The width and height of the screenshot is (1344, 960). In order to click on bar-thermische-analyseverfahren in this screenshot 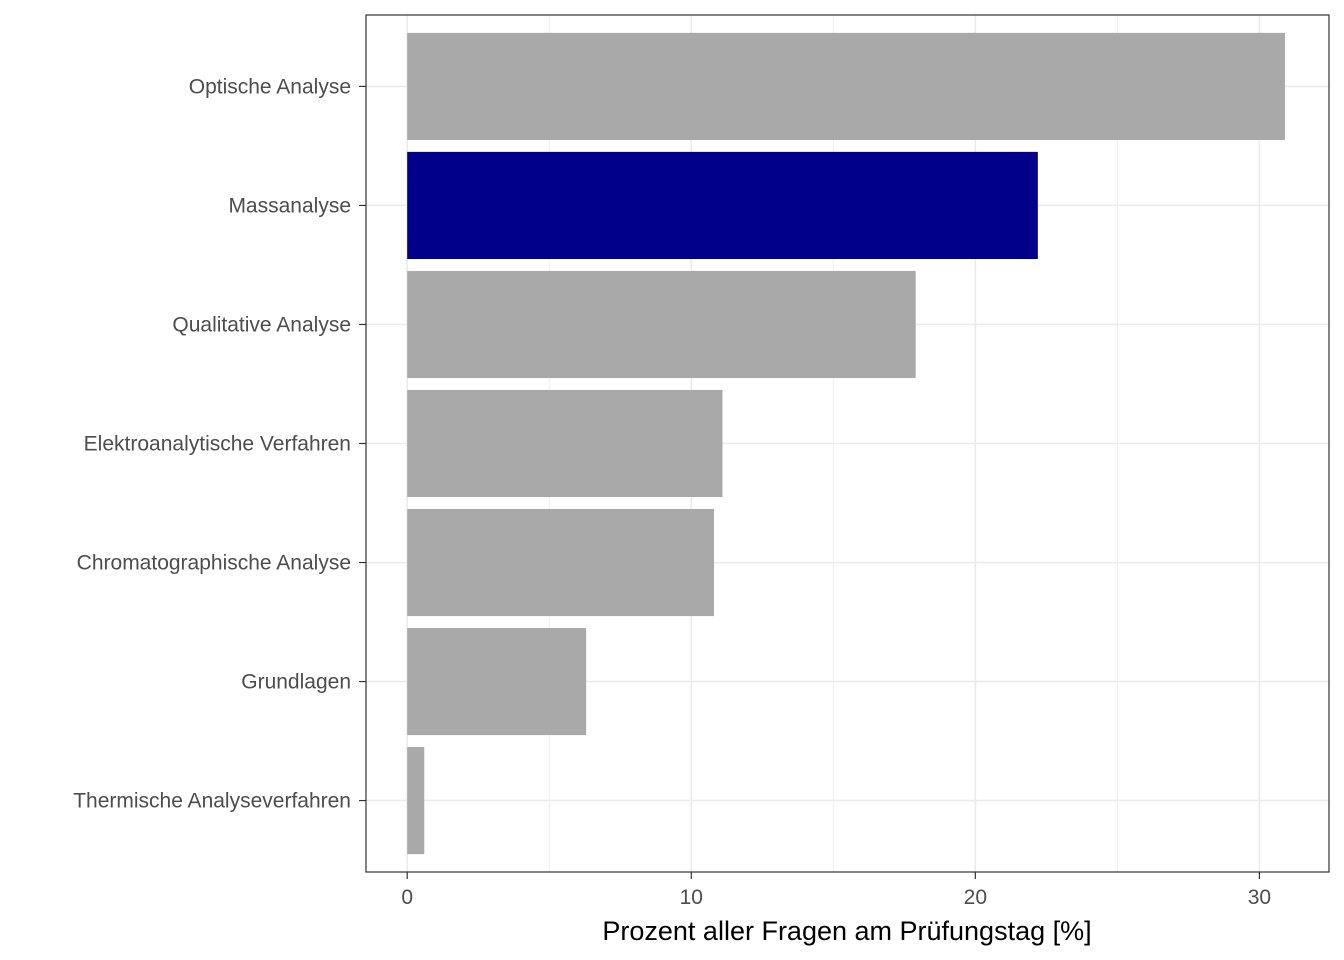, I will do `click(416, 801)`.